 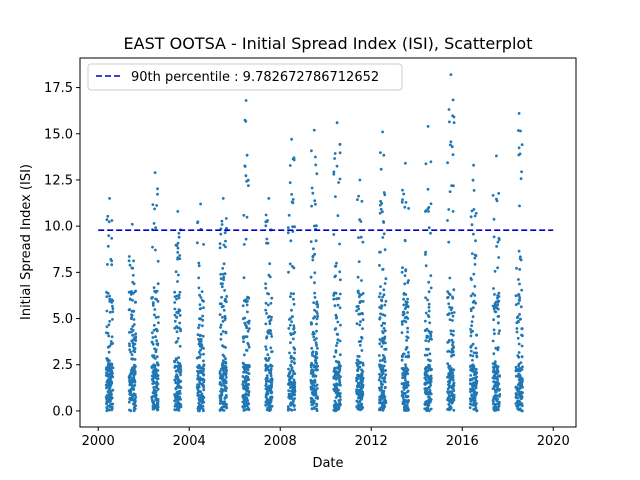 I want to click on y-tick-label: 5.0, so click(x=62, y=319).